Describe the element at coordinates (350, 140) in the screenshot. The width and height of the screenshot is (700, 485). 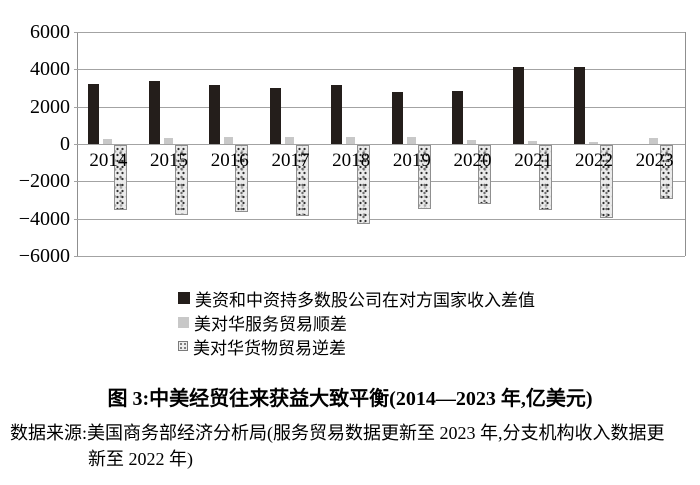
I see `bar-solid-light-2018` at that location.